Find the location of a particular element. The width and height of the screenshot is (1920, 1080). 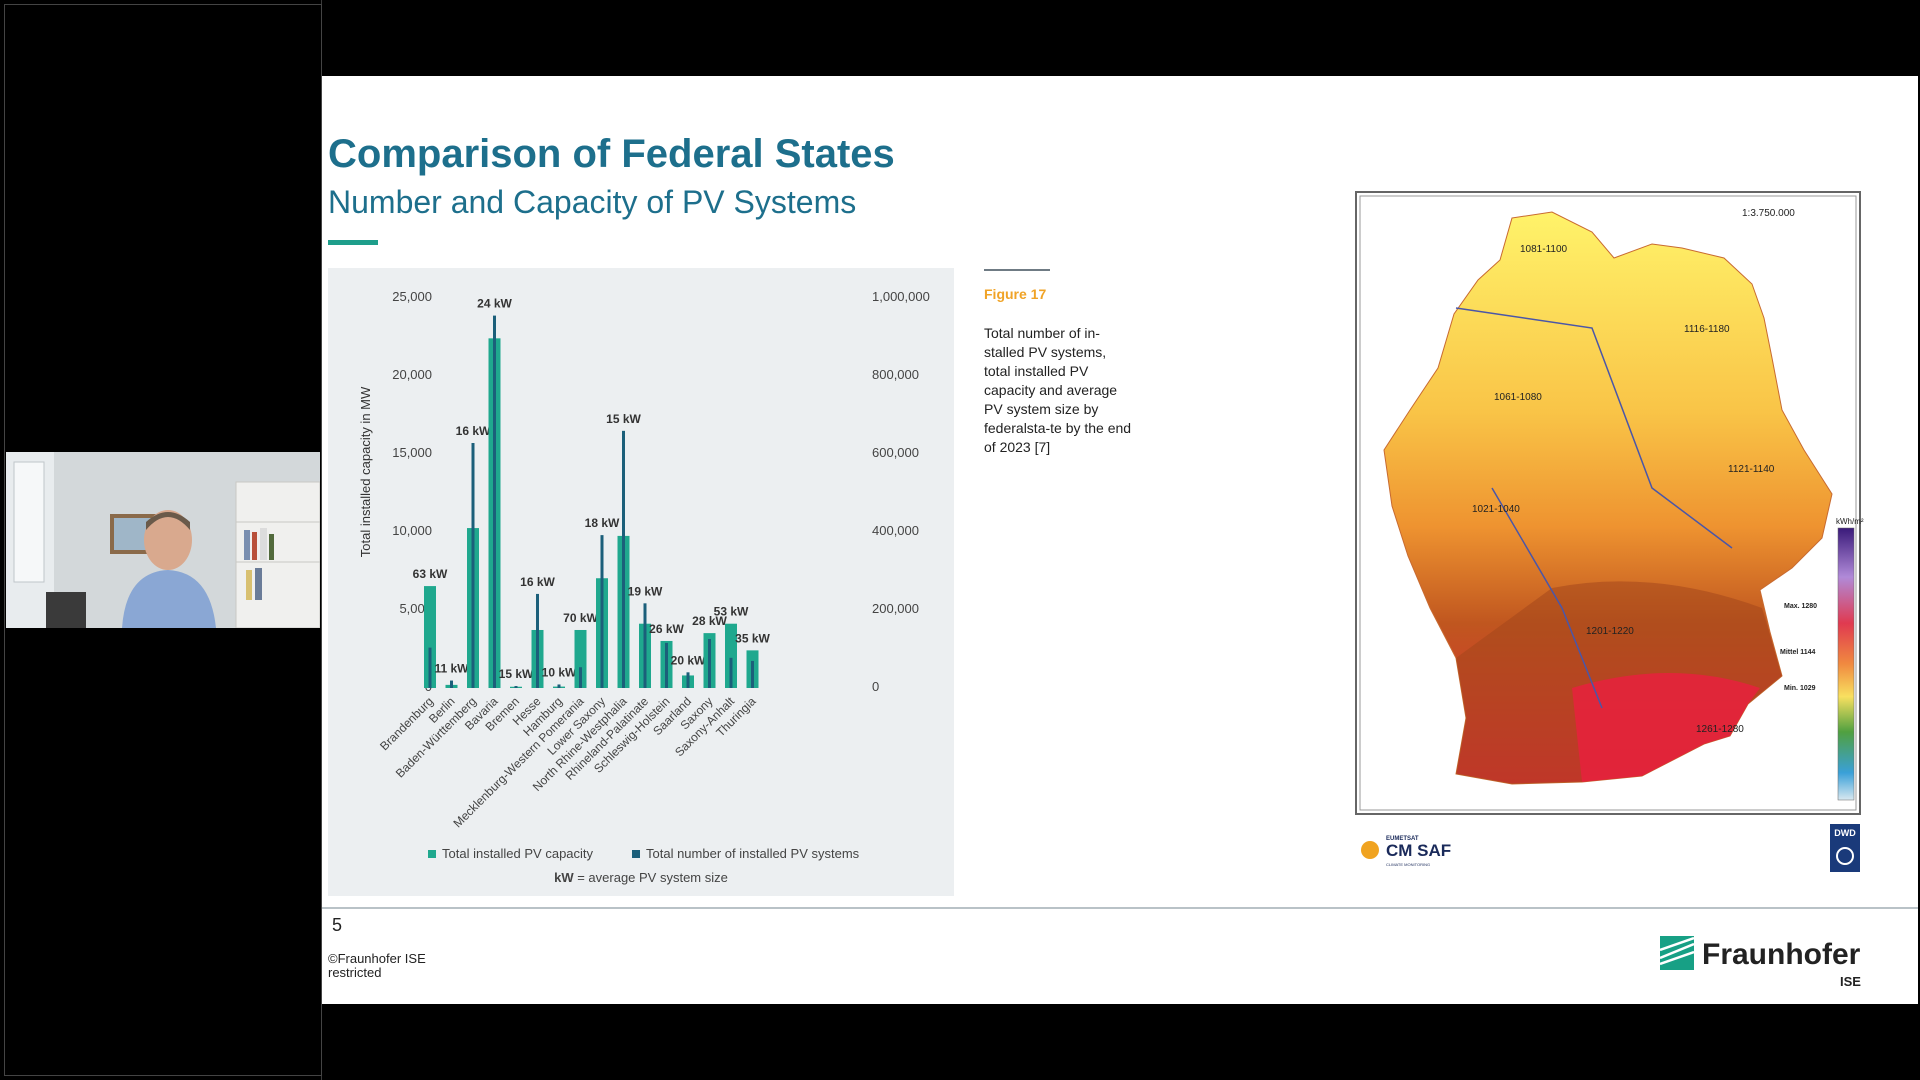

webcam-scene is located at coordinates (163, 540).